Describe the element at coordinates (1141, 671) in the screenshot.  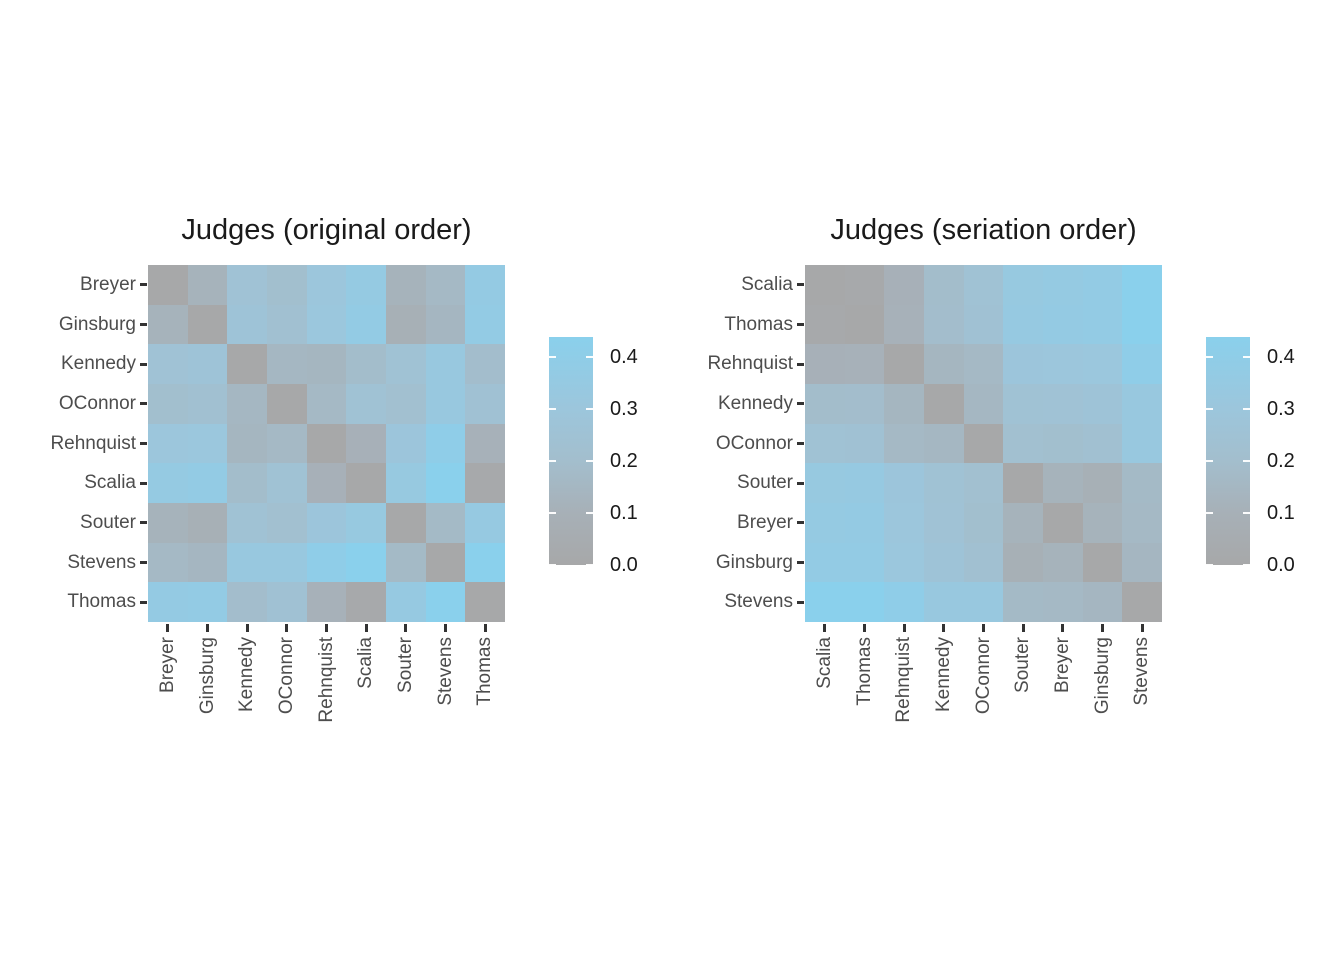
I see `x-axis-label: Stevens` at that location.